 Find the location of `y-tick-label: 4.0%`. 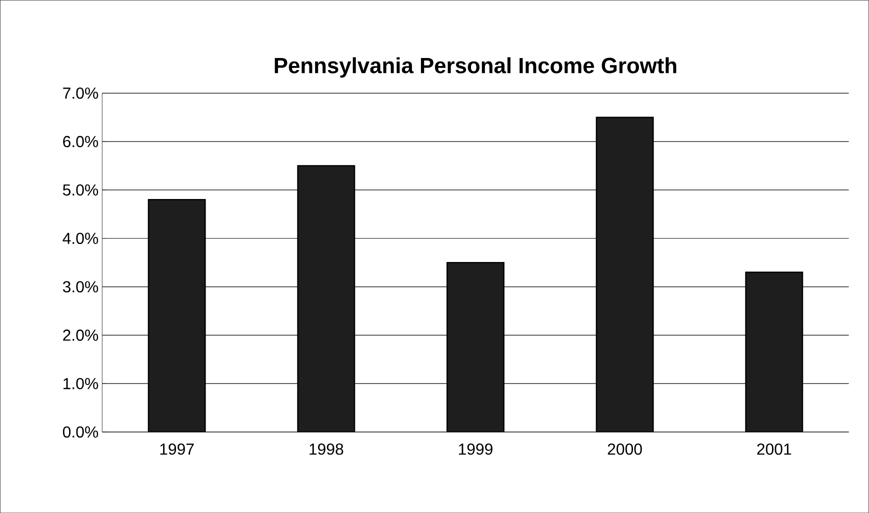

y-tick-label: 4.0% is located at coordinates (80, 238).